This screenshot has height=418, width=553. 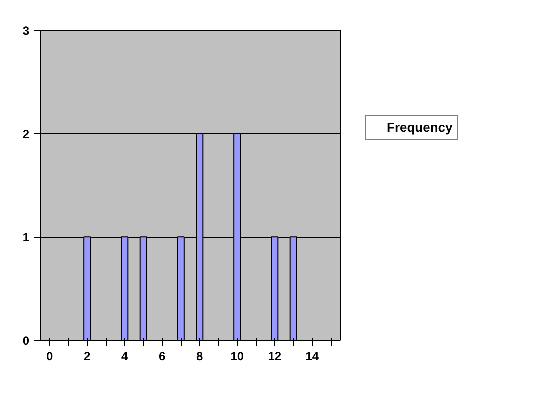 What do you see at coordinates (26, 341) in the screenshot?
I see `y-tick-label: 0` at bounding box center [26, 341].